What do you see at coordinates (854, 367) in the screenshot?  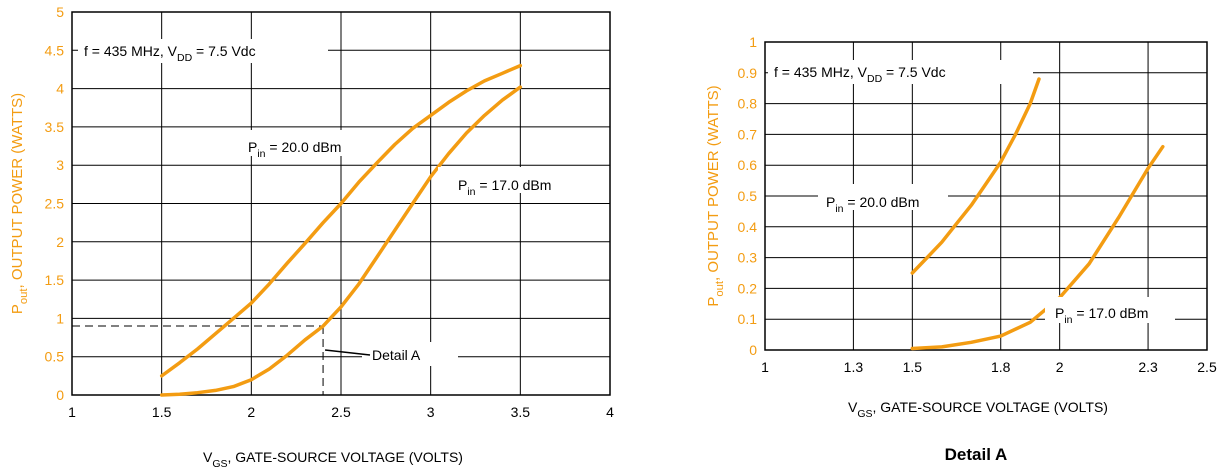 I see `x-tick-label: 1.3` at bounding box center [854, 367].